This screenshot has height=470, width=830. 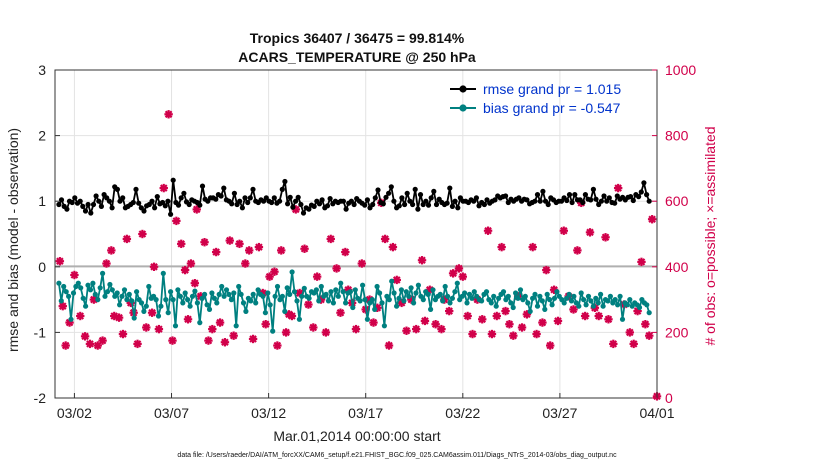 I want to click on y-tick-label-left: 2, so click(x=42, y=136).